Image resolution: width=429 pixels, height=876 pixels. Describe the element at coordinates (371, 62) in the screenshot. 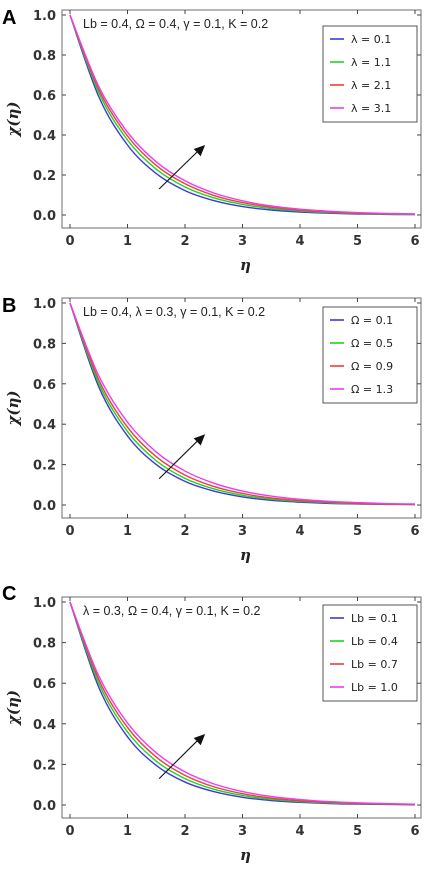

I see `legend-label-2: λ = 1.1` at that location.